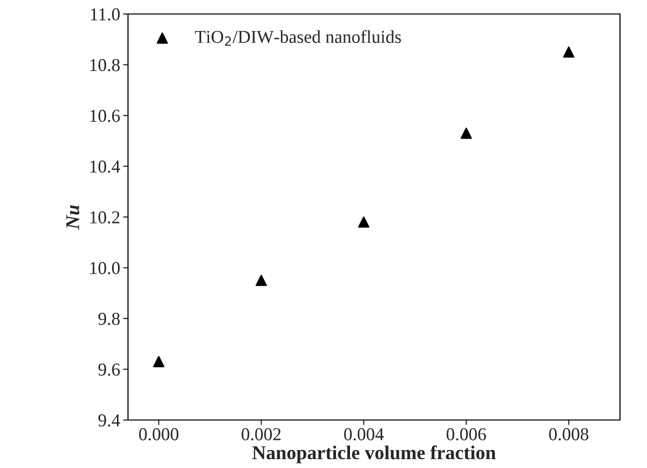 The width and height of the screenshot is (647, 468). I want to click on y-tick-label: 10.8, so click(105, 65).